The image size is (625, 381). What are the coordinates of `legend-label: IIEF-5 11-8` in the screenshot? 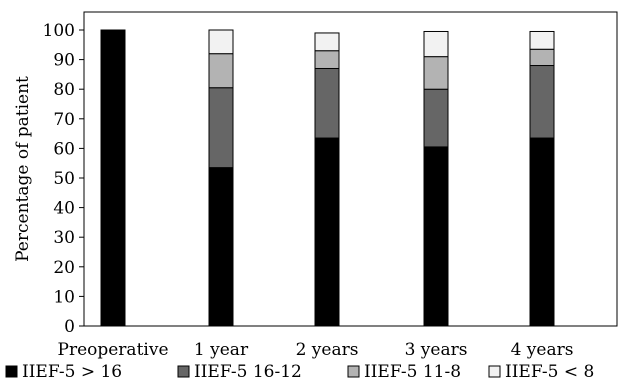 It's located at (412, 371).